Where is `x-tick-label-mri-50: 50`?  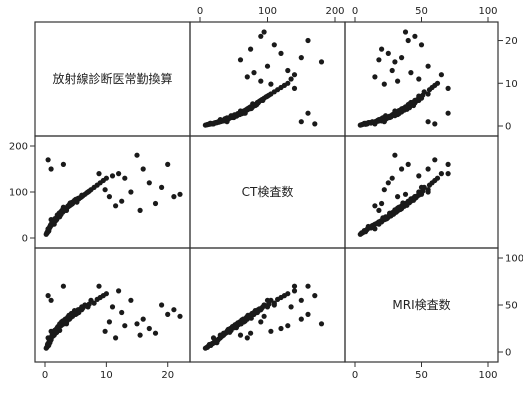
x-tick-label-mri-50: 50 is located at coordinates (421, 11).